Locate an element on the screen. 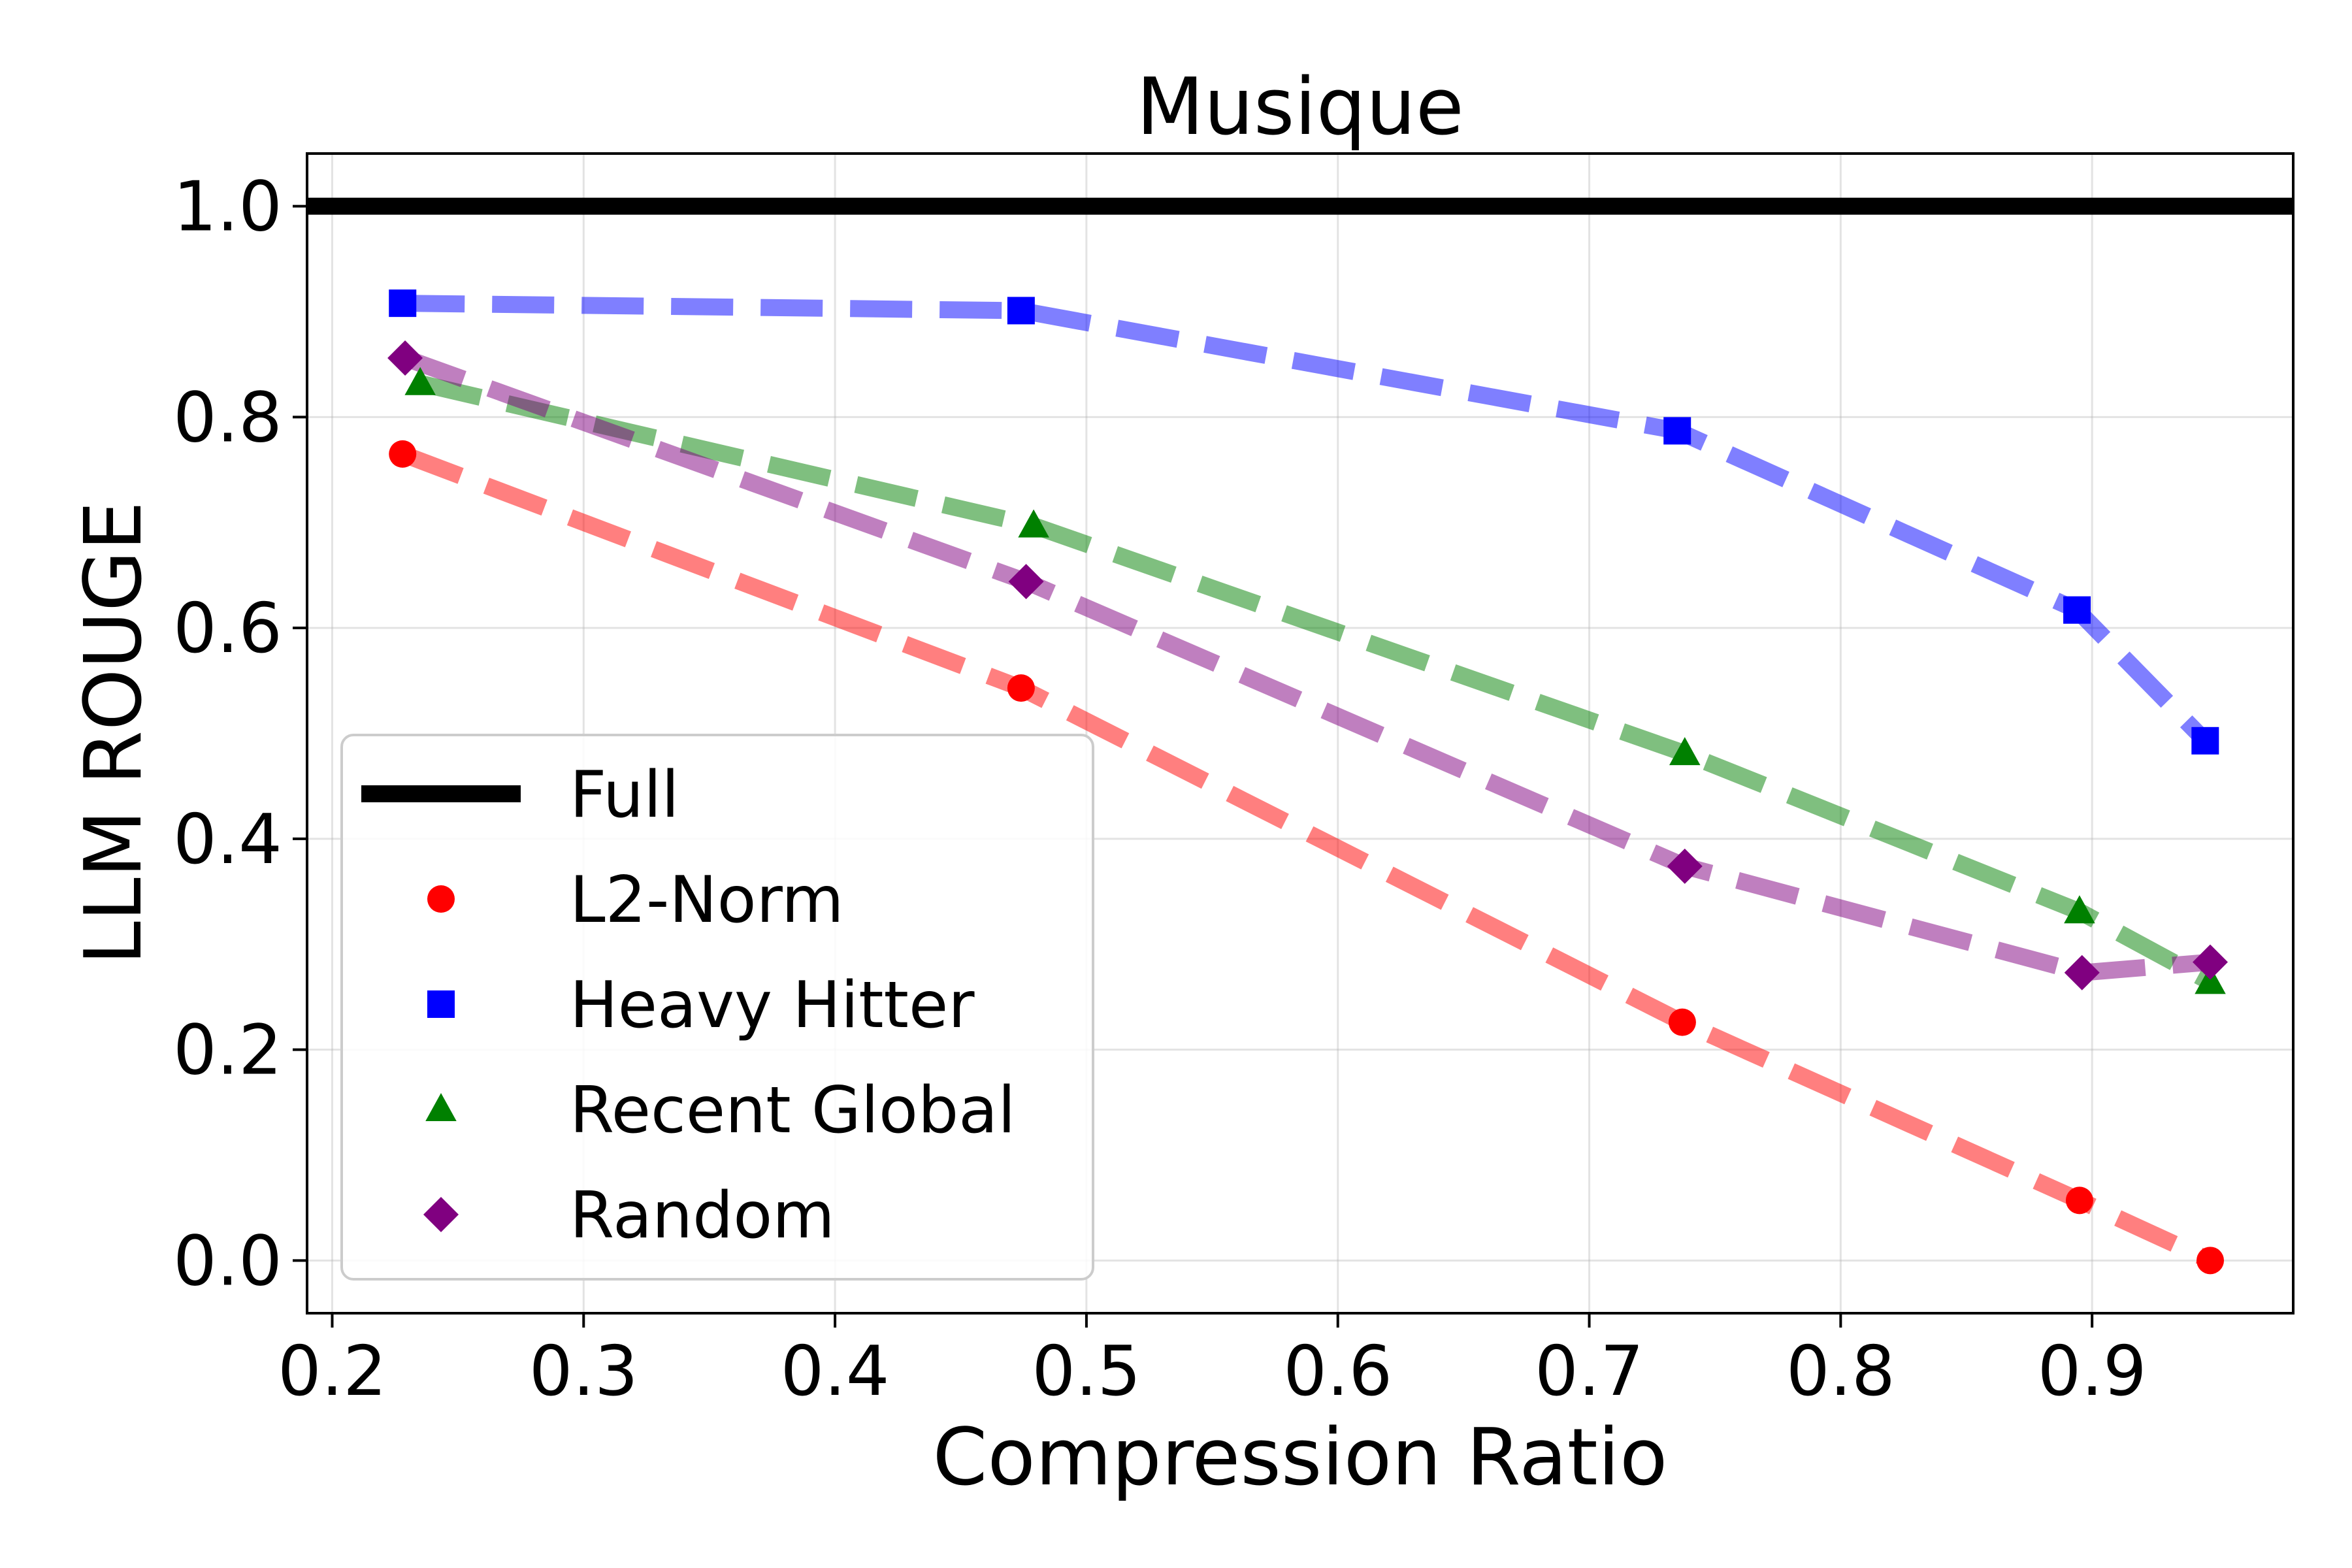 This screenshot has height=1568, width=2352. y-tick-label: 0.8 is located at coordinates (227, 417).